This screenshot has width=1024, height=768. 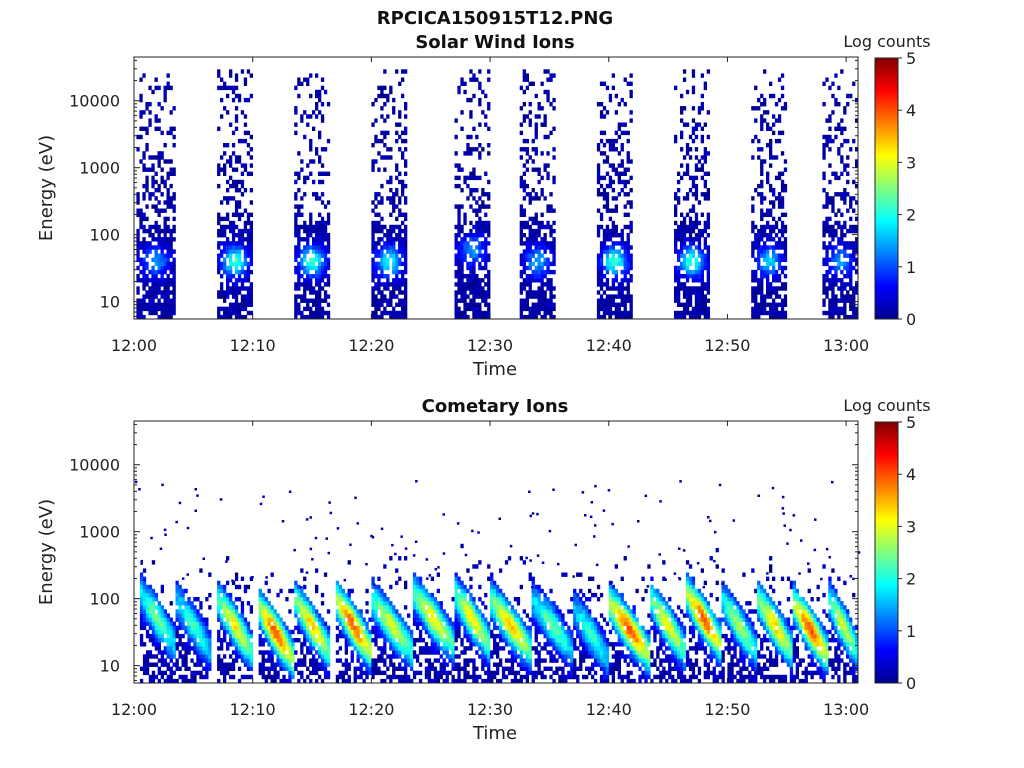 What do you see at coordinates (494, 42) in the screenshot?
I see `panel-title: Solar Wind Ions` at bounding box center [494, 42].